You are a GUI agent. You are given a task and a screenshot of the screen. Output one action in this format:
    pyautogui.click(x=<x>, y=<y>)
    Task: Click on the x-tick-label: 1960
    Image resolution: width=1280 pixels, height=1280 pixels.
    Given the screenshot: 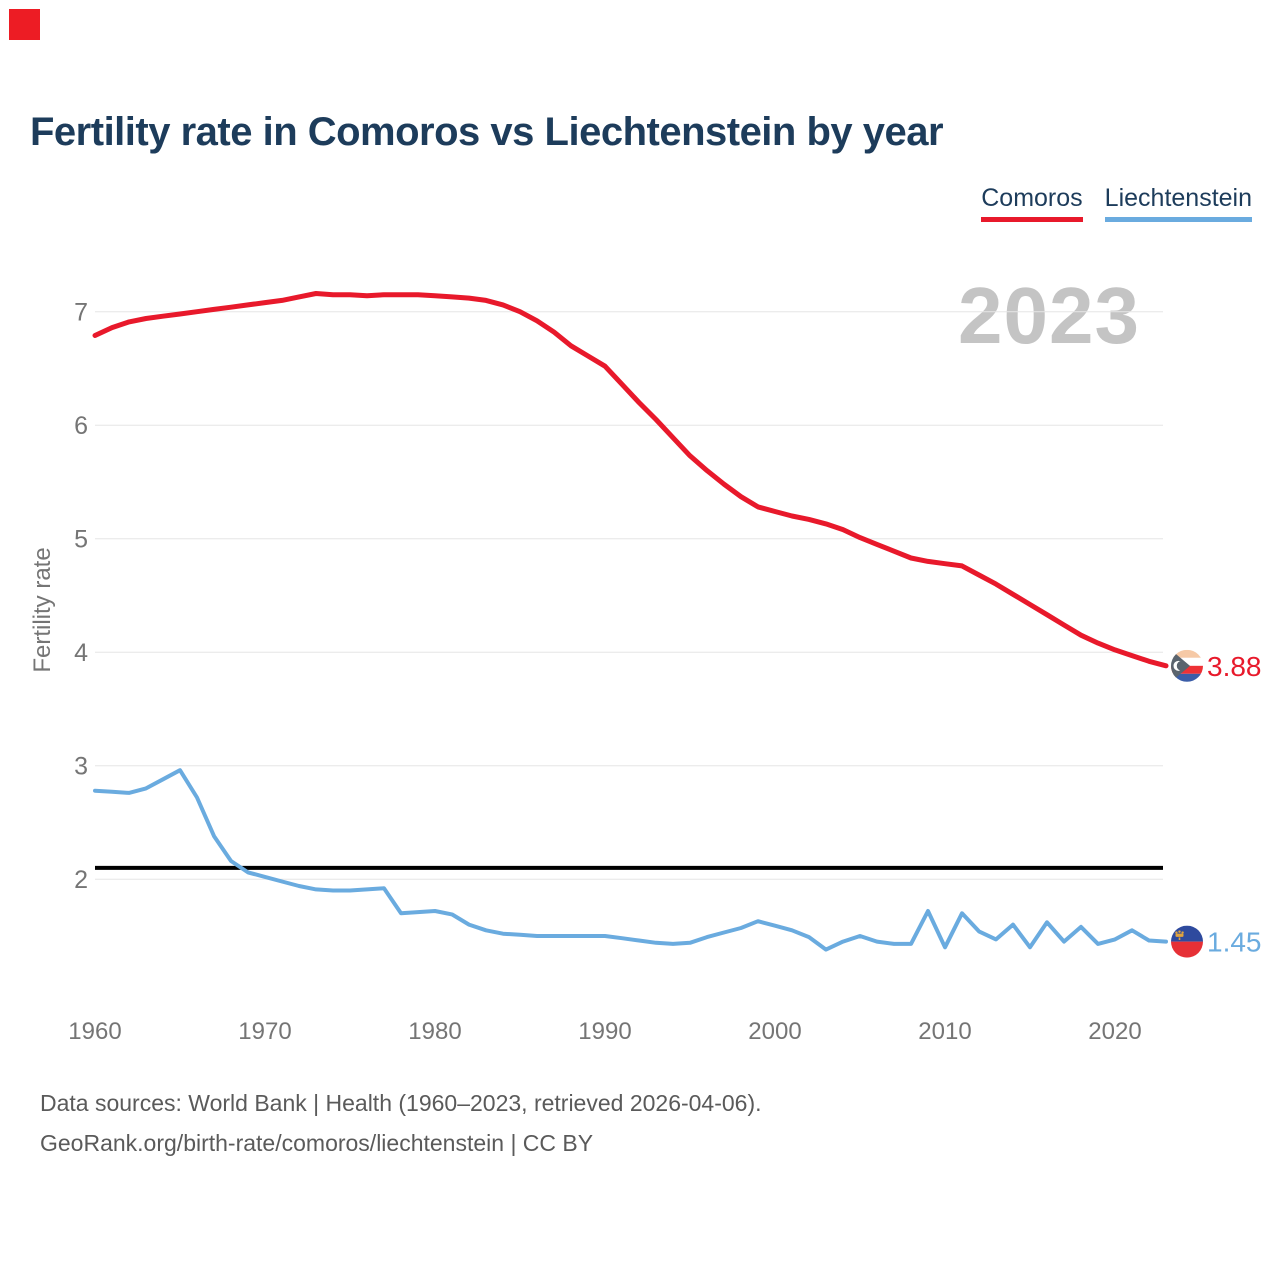 What is the action you would take?
    pyautogui.click(x=94, y=1031)
    